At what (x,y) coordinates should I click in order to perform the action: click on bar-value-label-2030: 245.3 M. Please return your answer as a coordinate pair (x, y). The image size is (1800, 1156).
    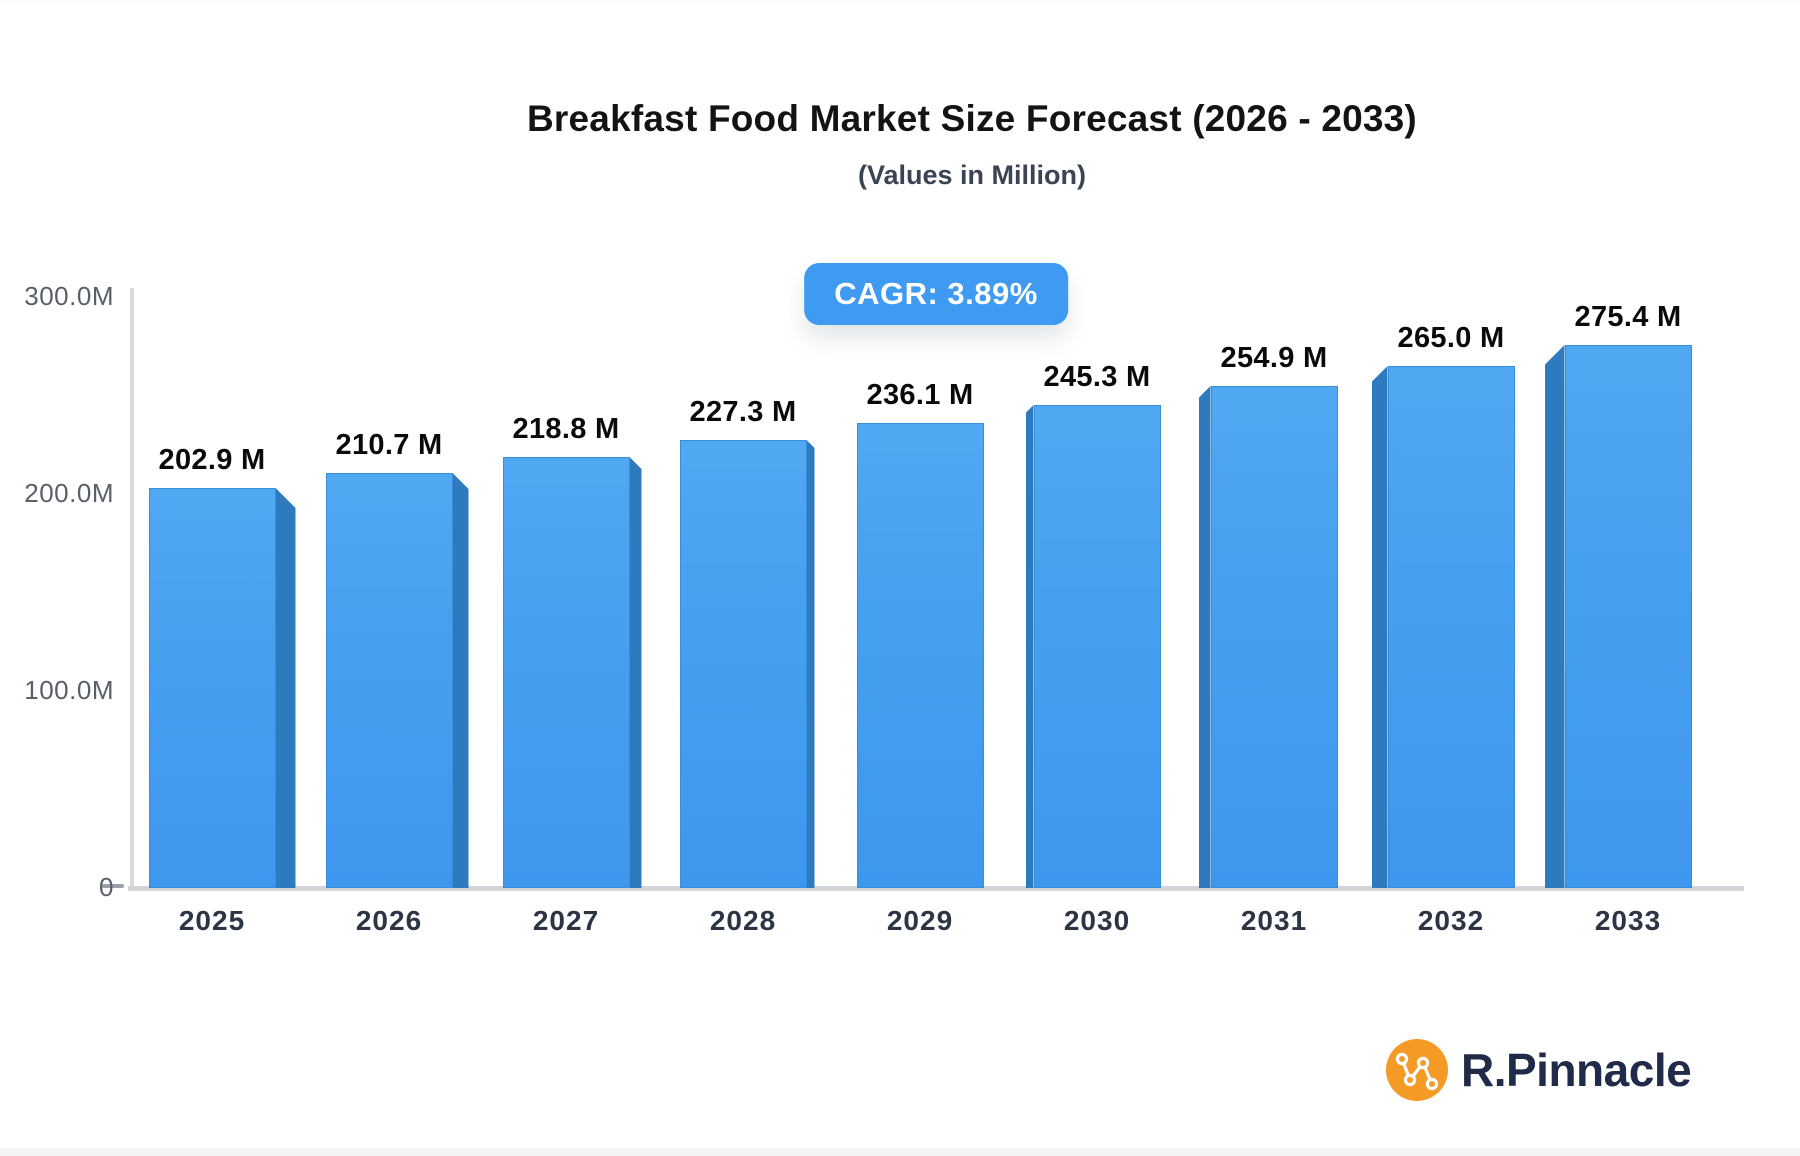
    Looking at the image, I should click on (1097, 377).